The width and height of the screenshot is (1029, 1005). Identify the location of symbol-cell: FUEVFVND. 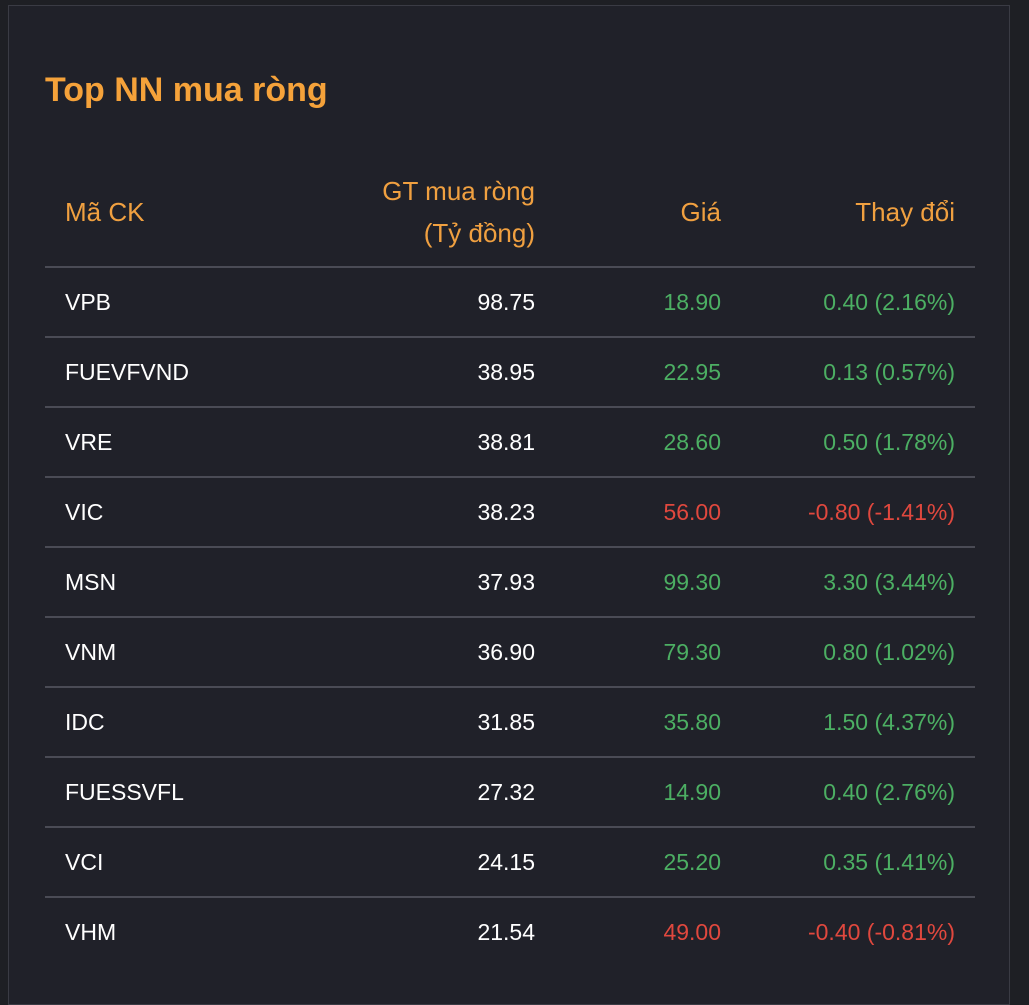
(127, 372).